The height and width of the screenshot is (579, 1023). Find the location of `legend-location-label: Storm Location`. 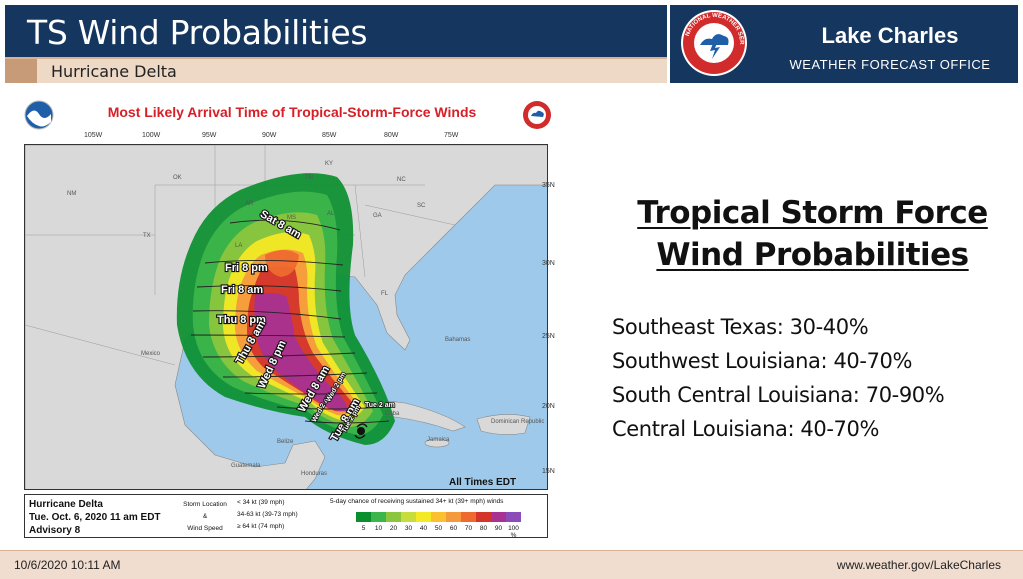

legend-location-label: Storm Location is located at coordinates (205, 504).